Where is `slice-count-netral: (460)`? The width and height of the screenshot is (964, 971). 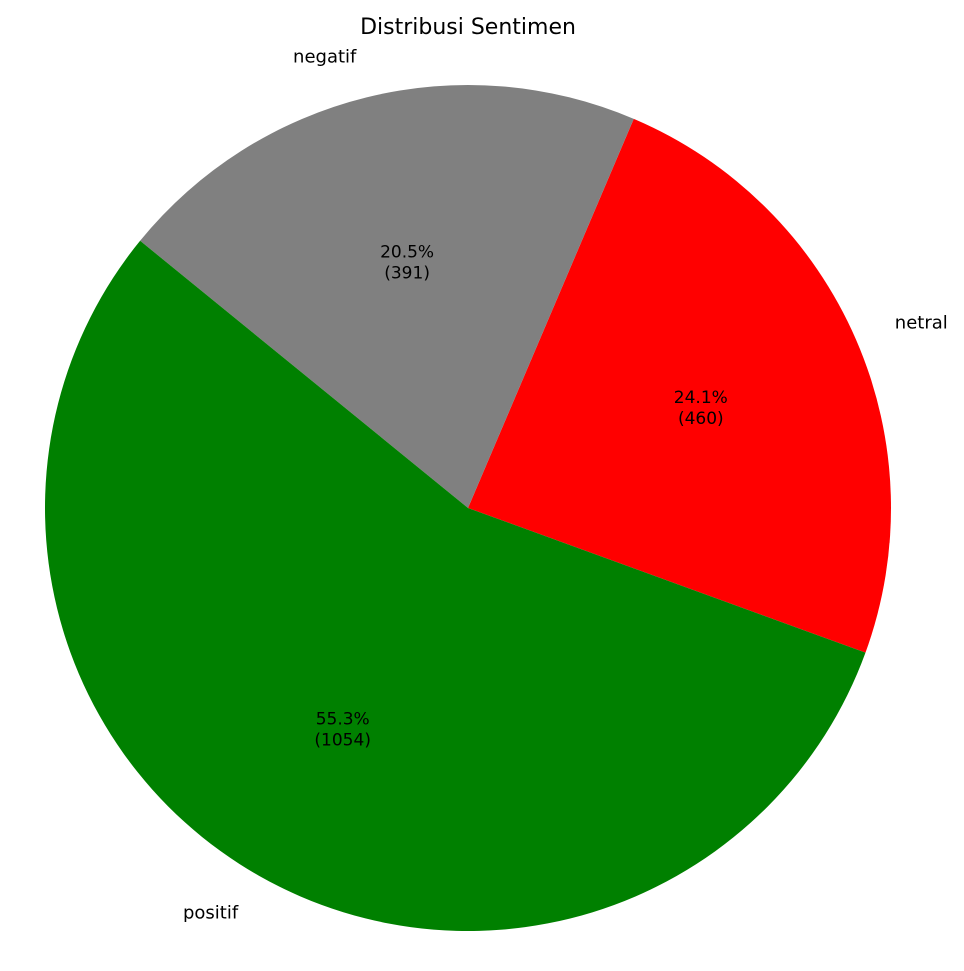
slice-count-netral: (460) is located at coordinates (701, 419).